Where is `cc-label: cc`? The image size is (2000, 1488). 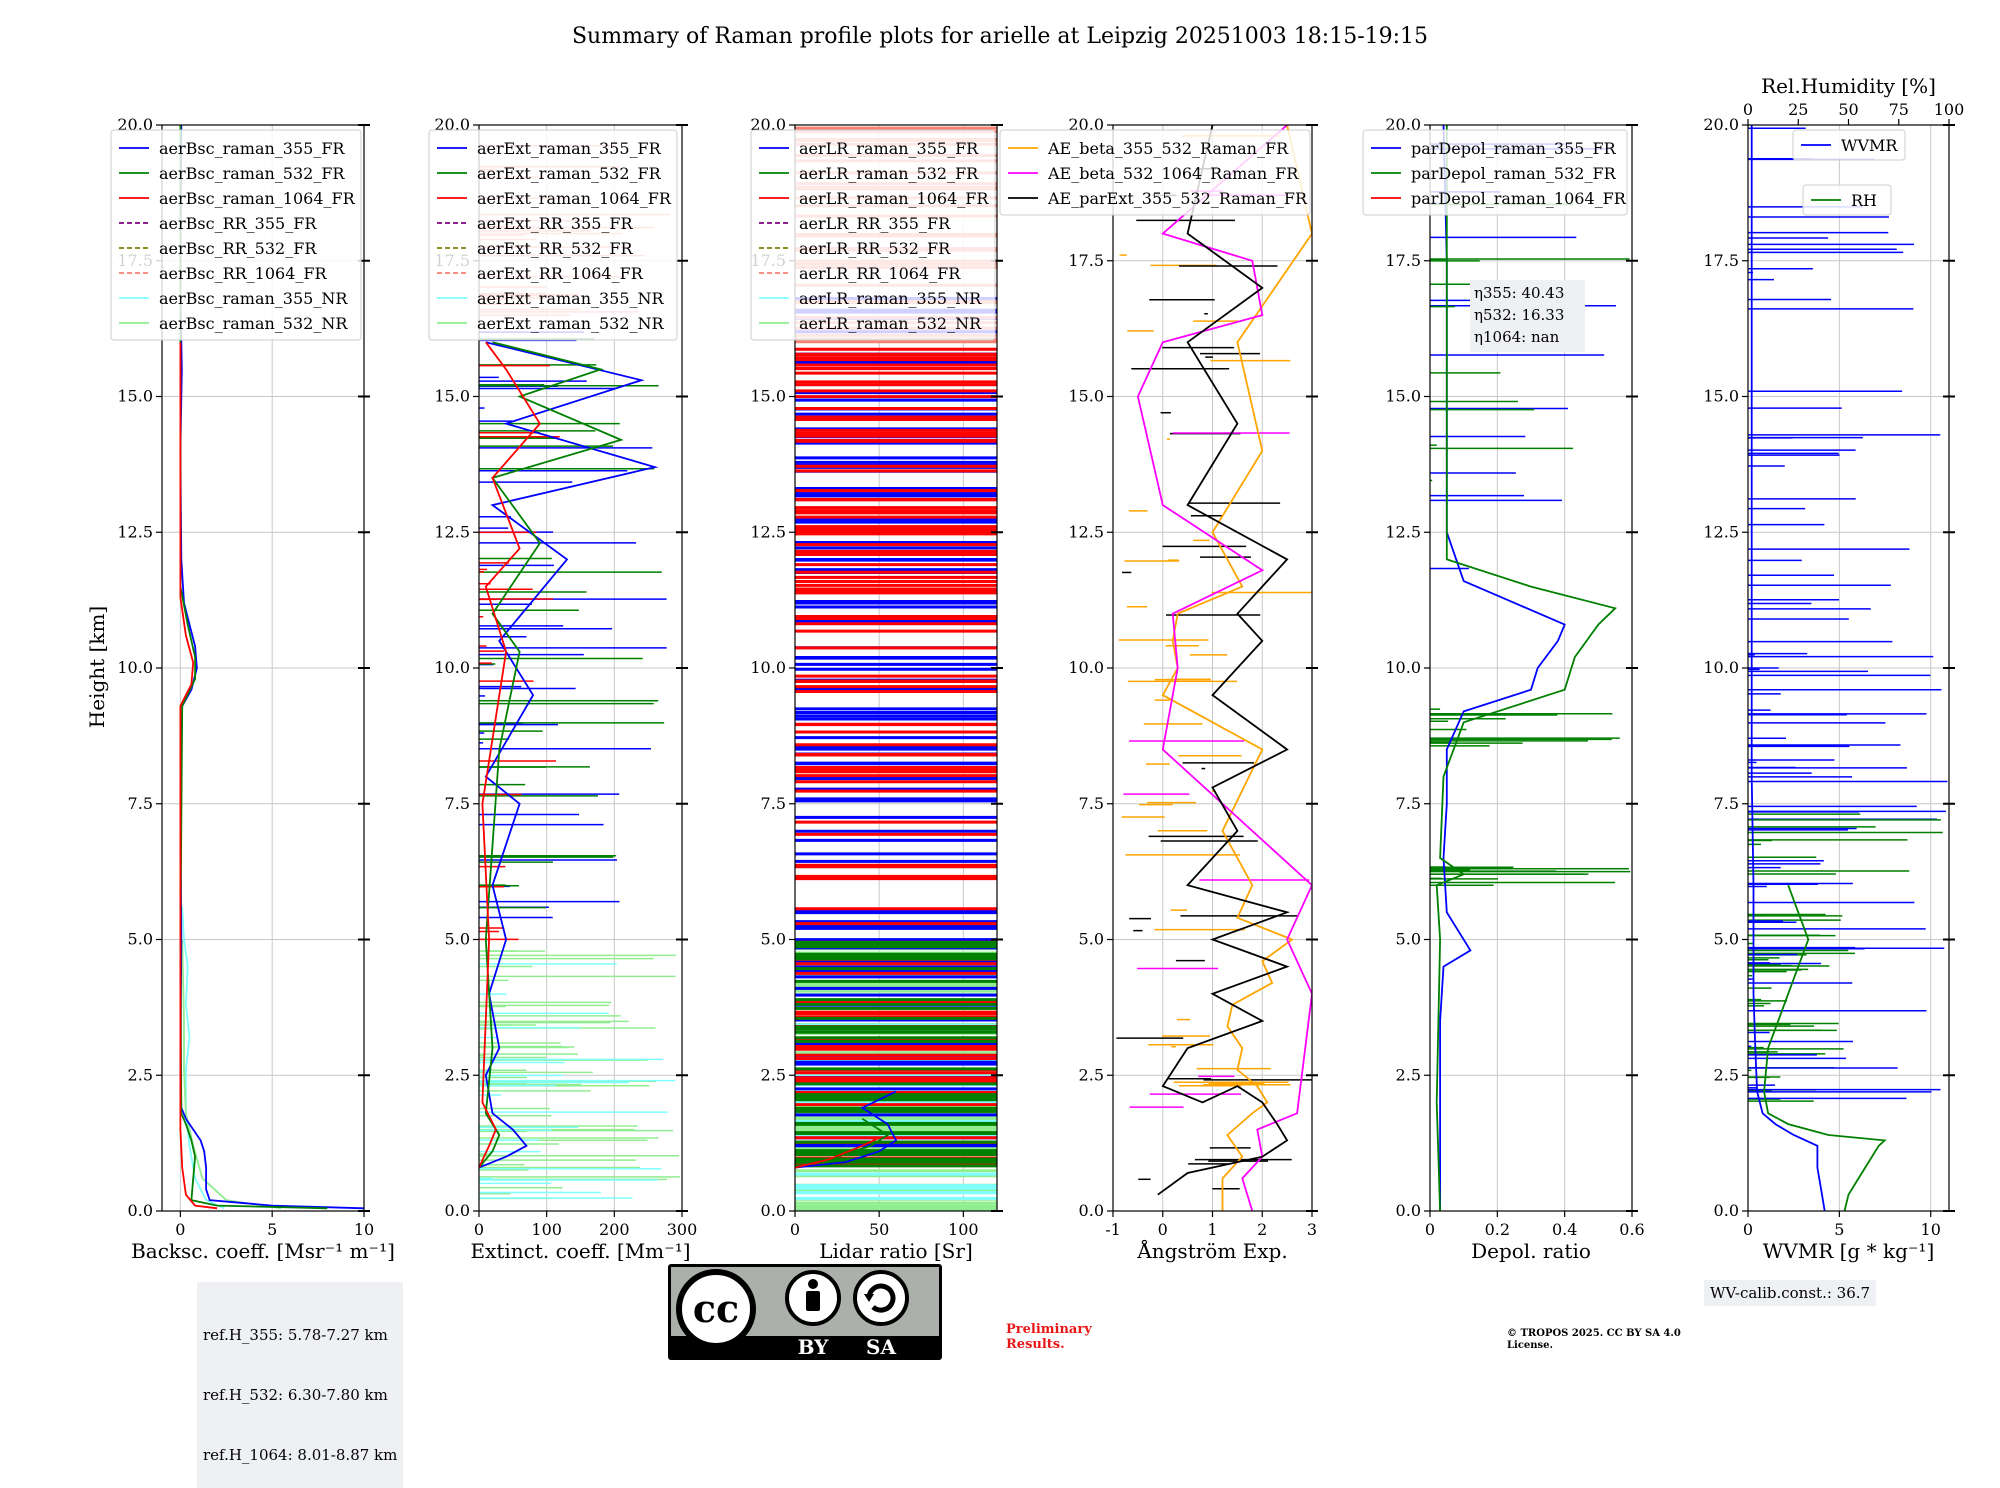 cc-label: cc is located at coordinates (716, 1308).